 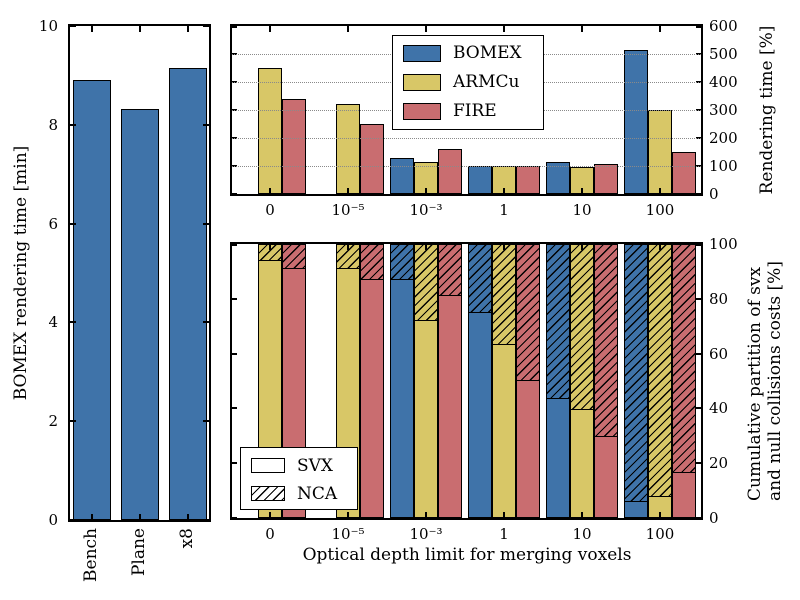 What do you see at coordinates (268, 493) in the screenshot?
I see `legend-swatch-nca` at bounding box center [268, 493].